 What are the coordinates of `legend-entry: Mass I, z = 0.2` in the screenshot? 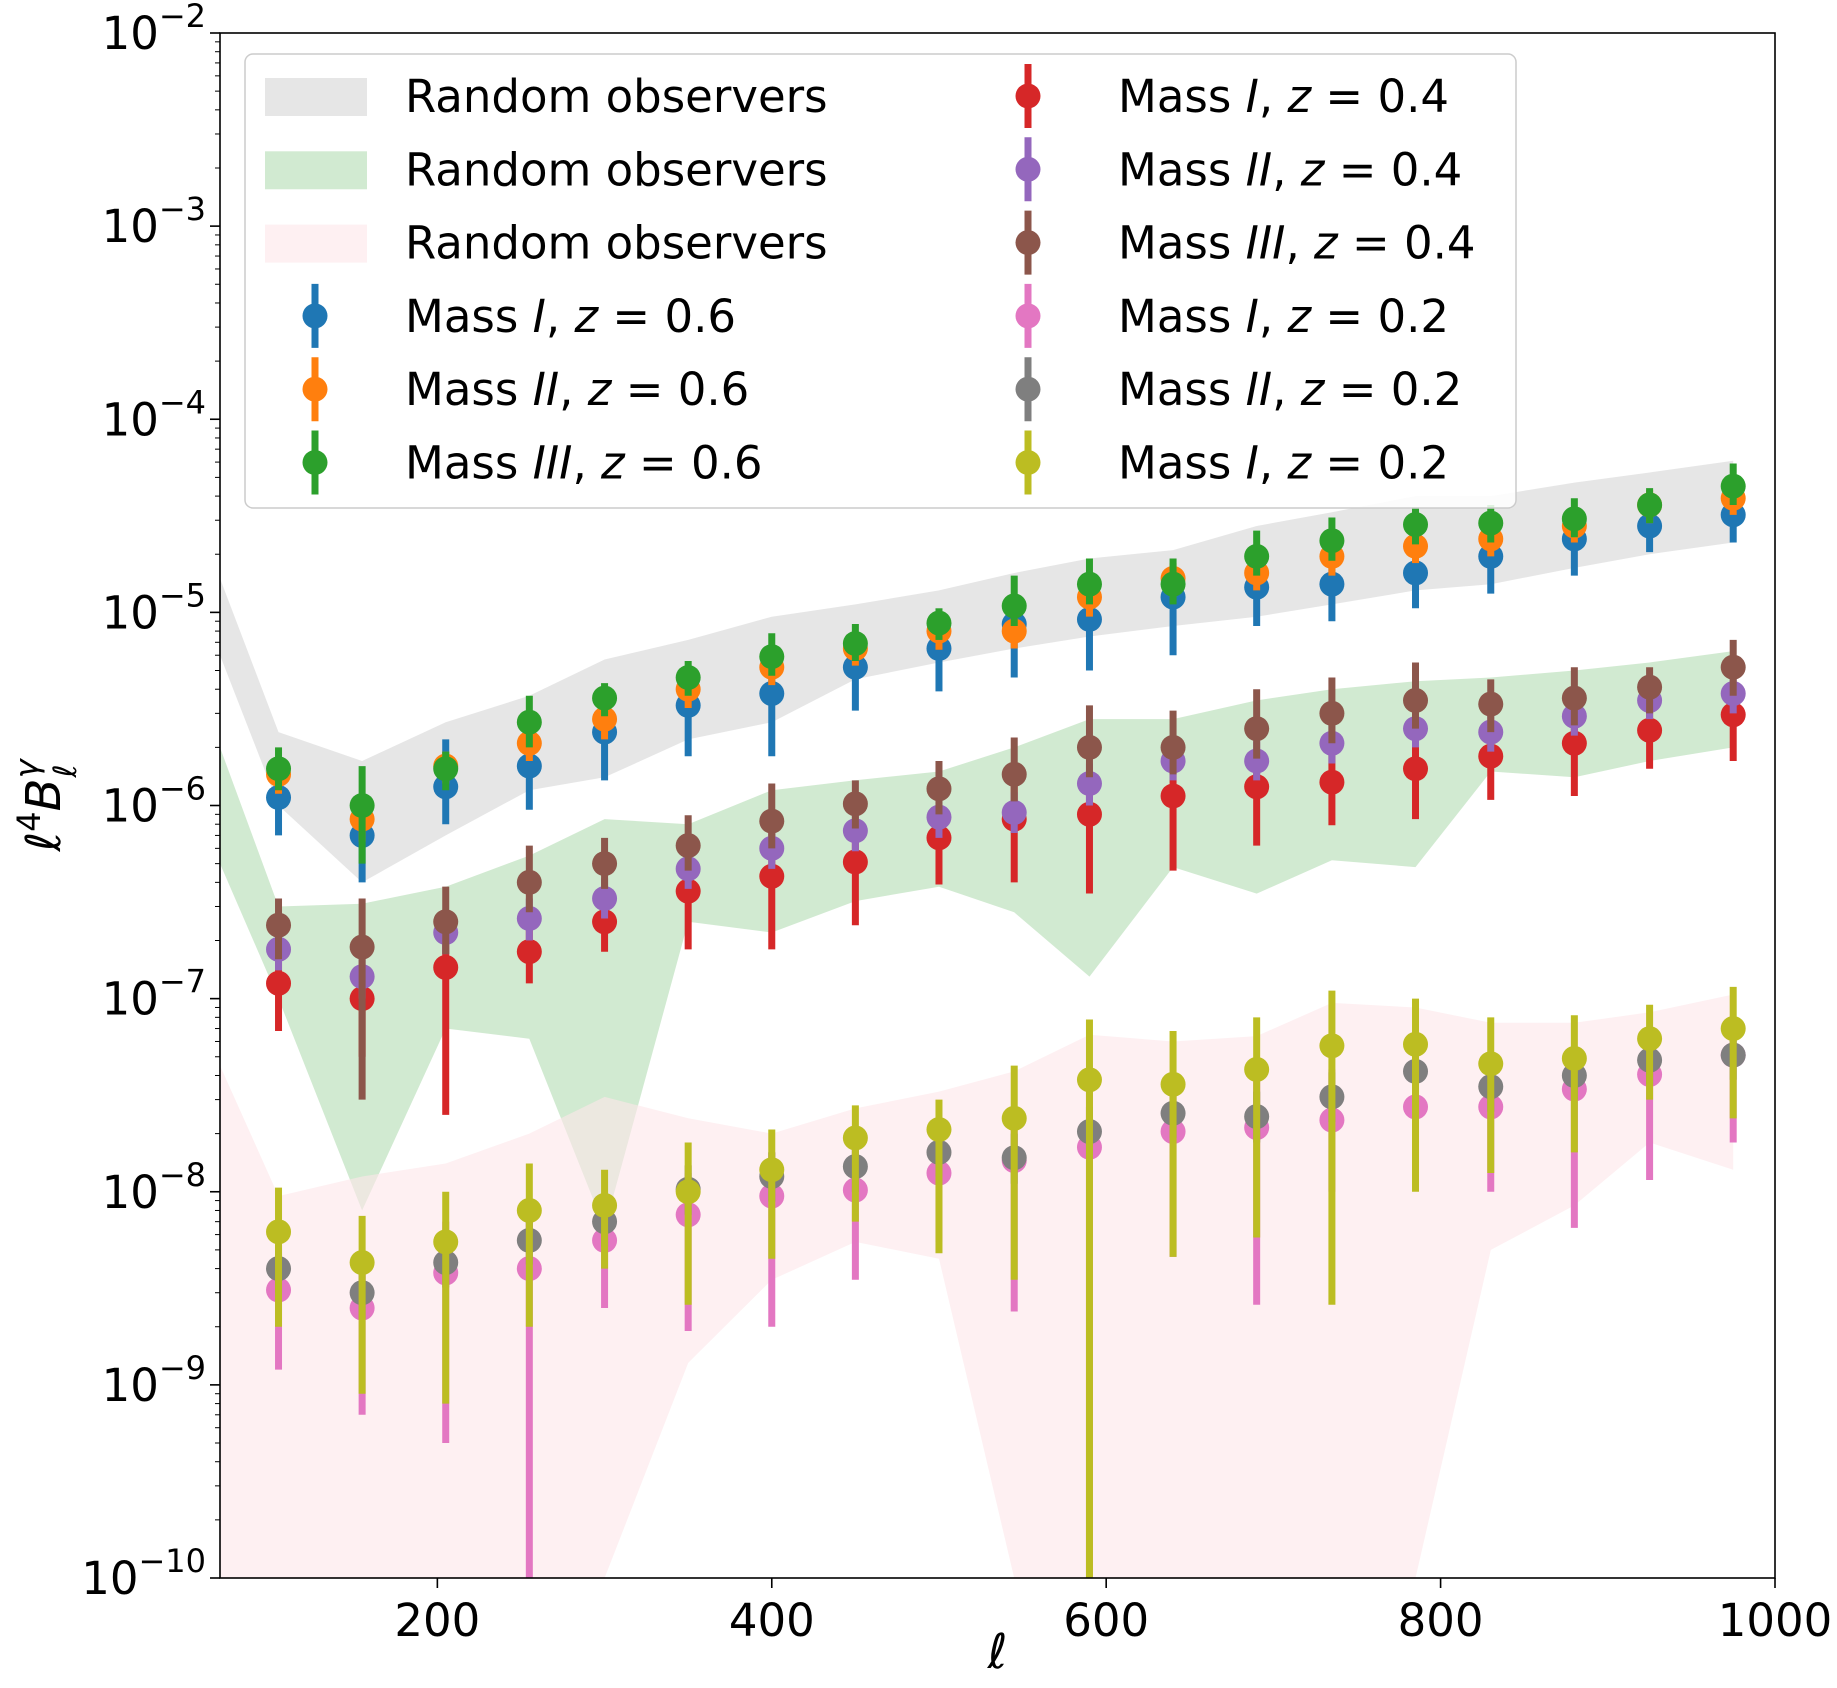 It's located at (1232, 462).